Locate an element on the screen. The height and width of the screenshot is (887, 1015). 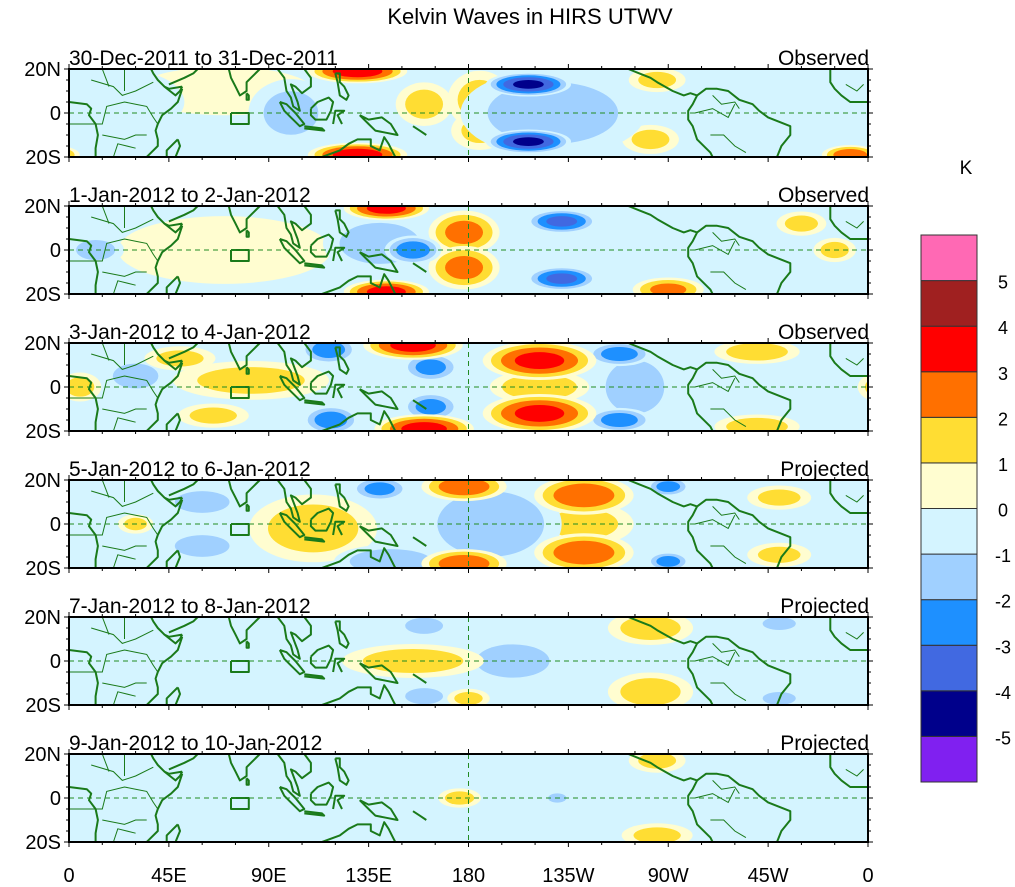
panel-date-range: 1-Jan-2012 to 2-Jan-2012 is located at coordinates (190, 195).